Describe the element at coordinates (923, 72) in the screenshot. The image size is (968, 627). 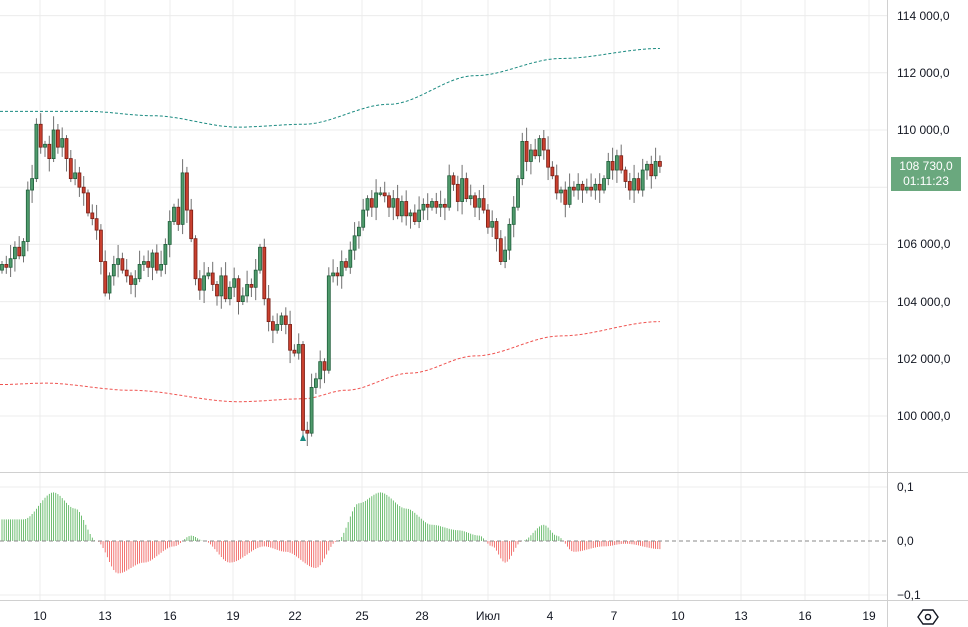
I see `price-tick-label: 112 000,0` at that location.